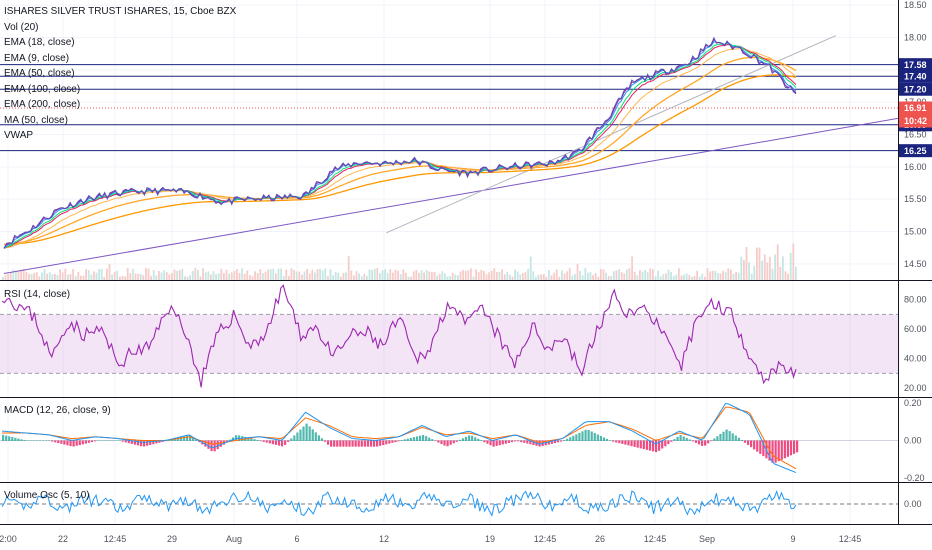 This screenshot has height=550, width=932. Describe the element at coordinates (39, 73) in the screenshot. I see `legend-ema50: EMA (50, close)` at that location.